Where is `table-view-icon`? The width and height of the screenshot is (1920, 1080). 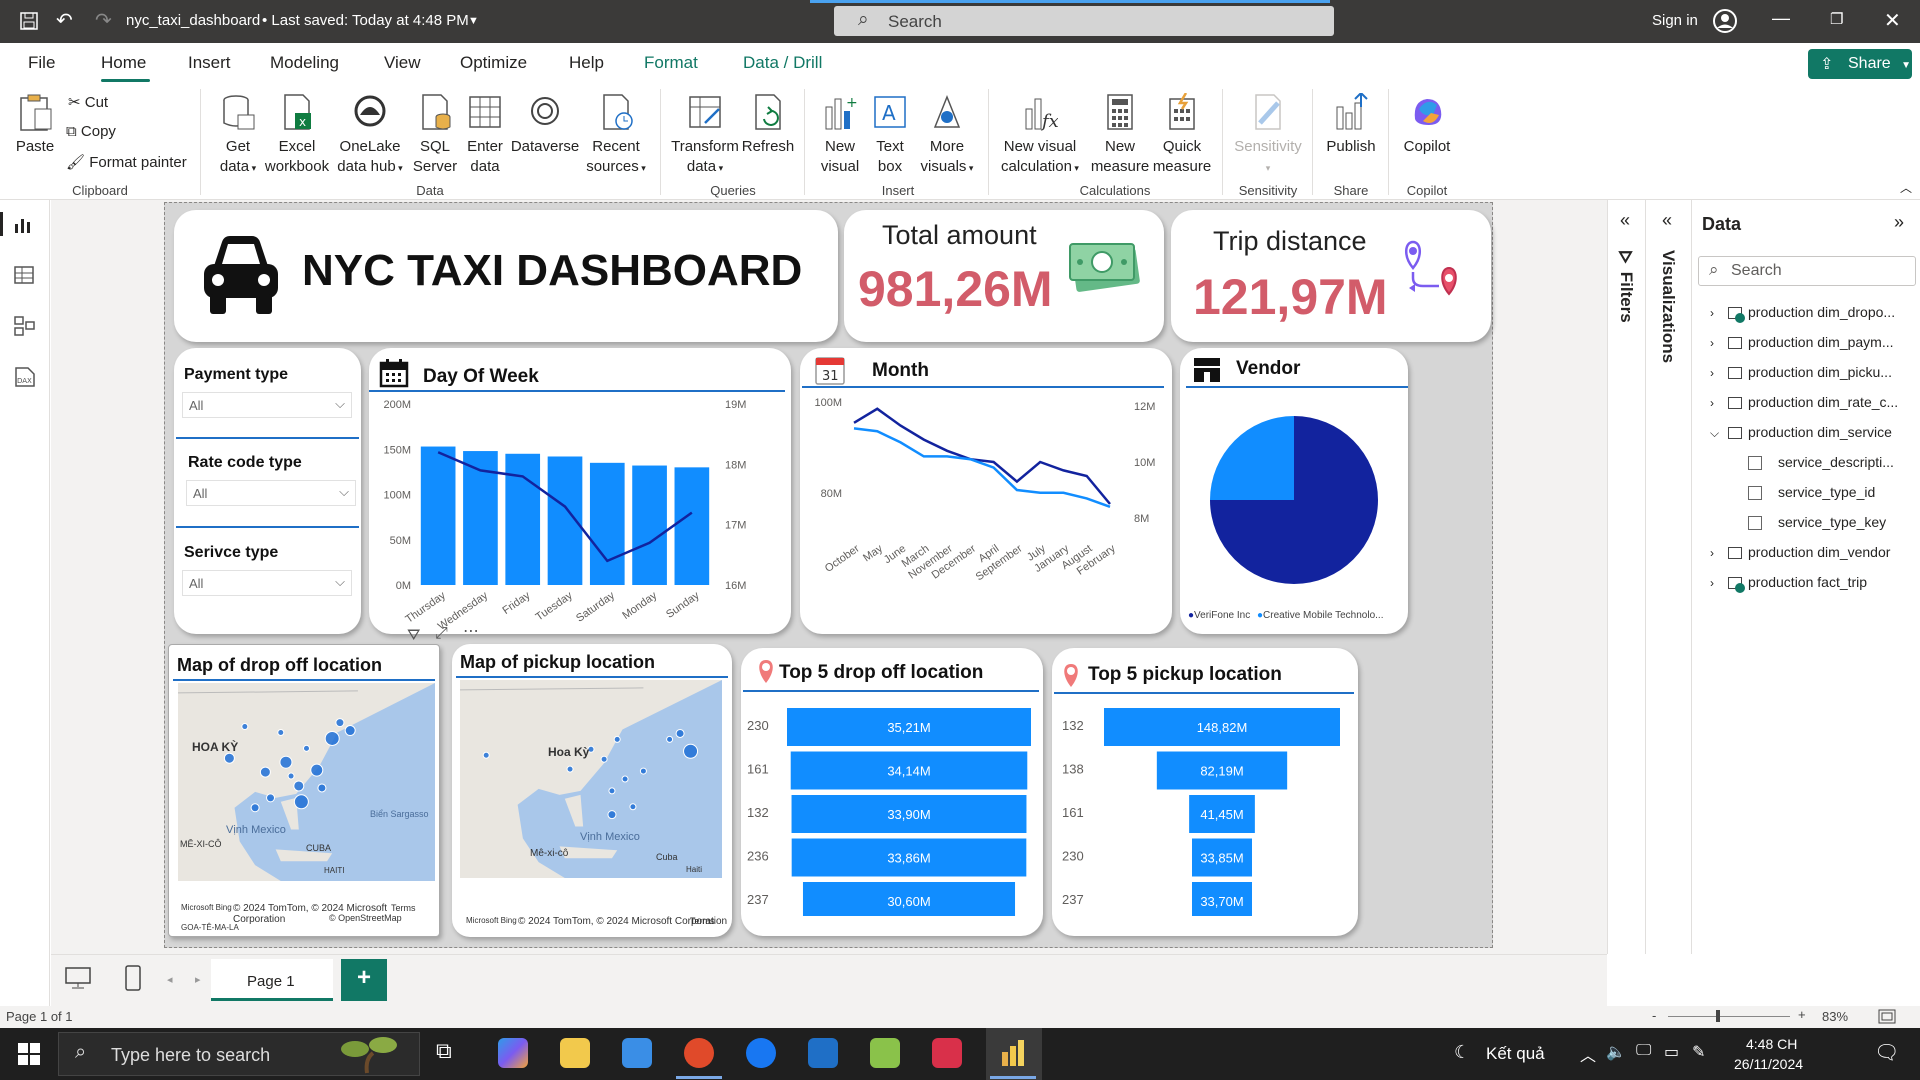
table-view-icon is located at coordinates (24, 275).